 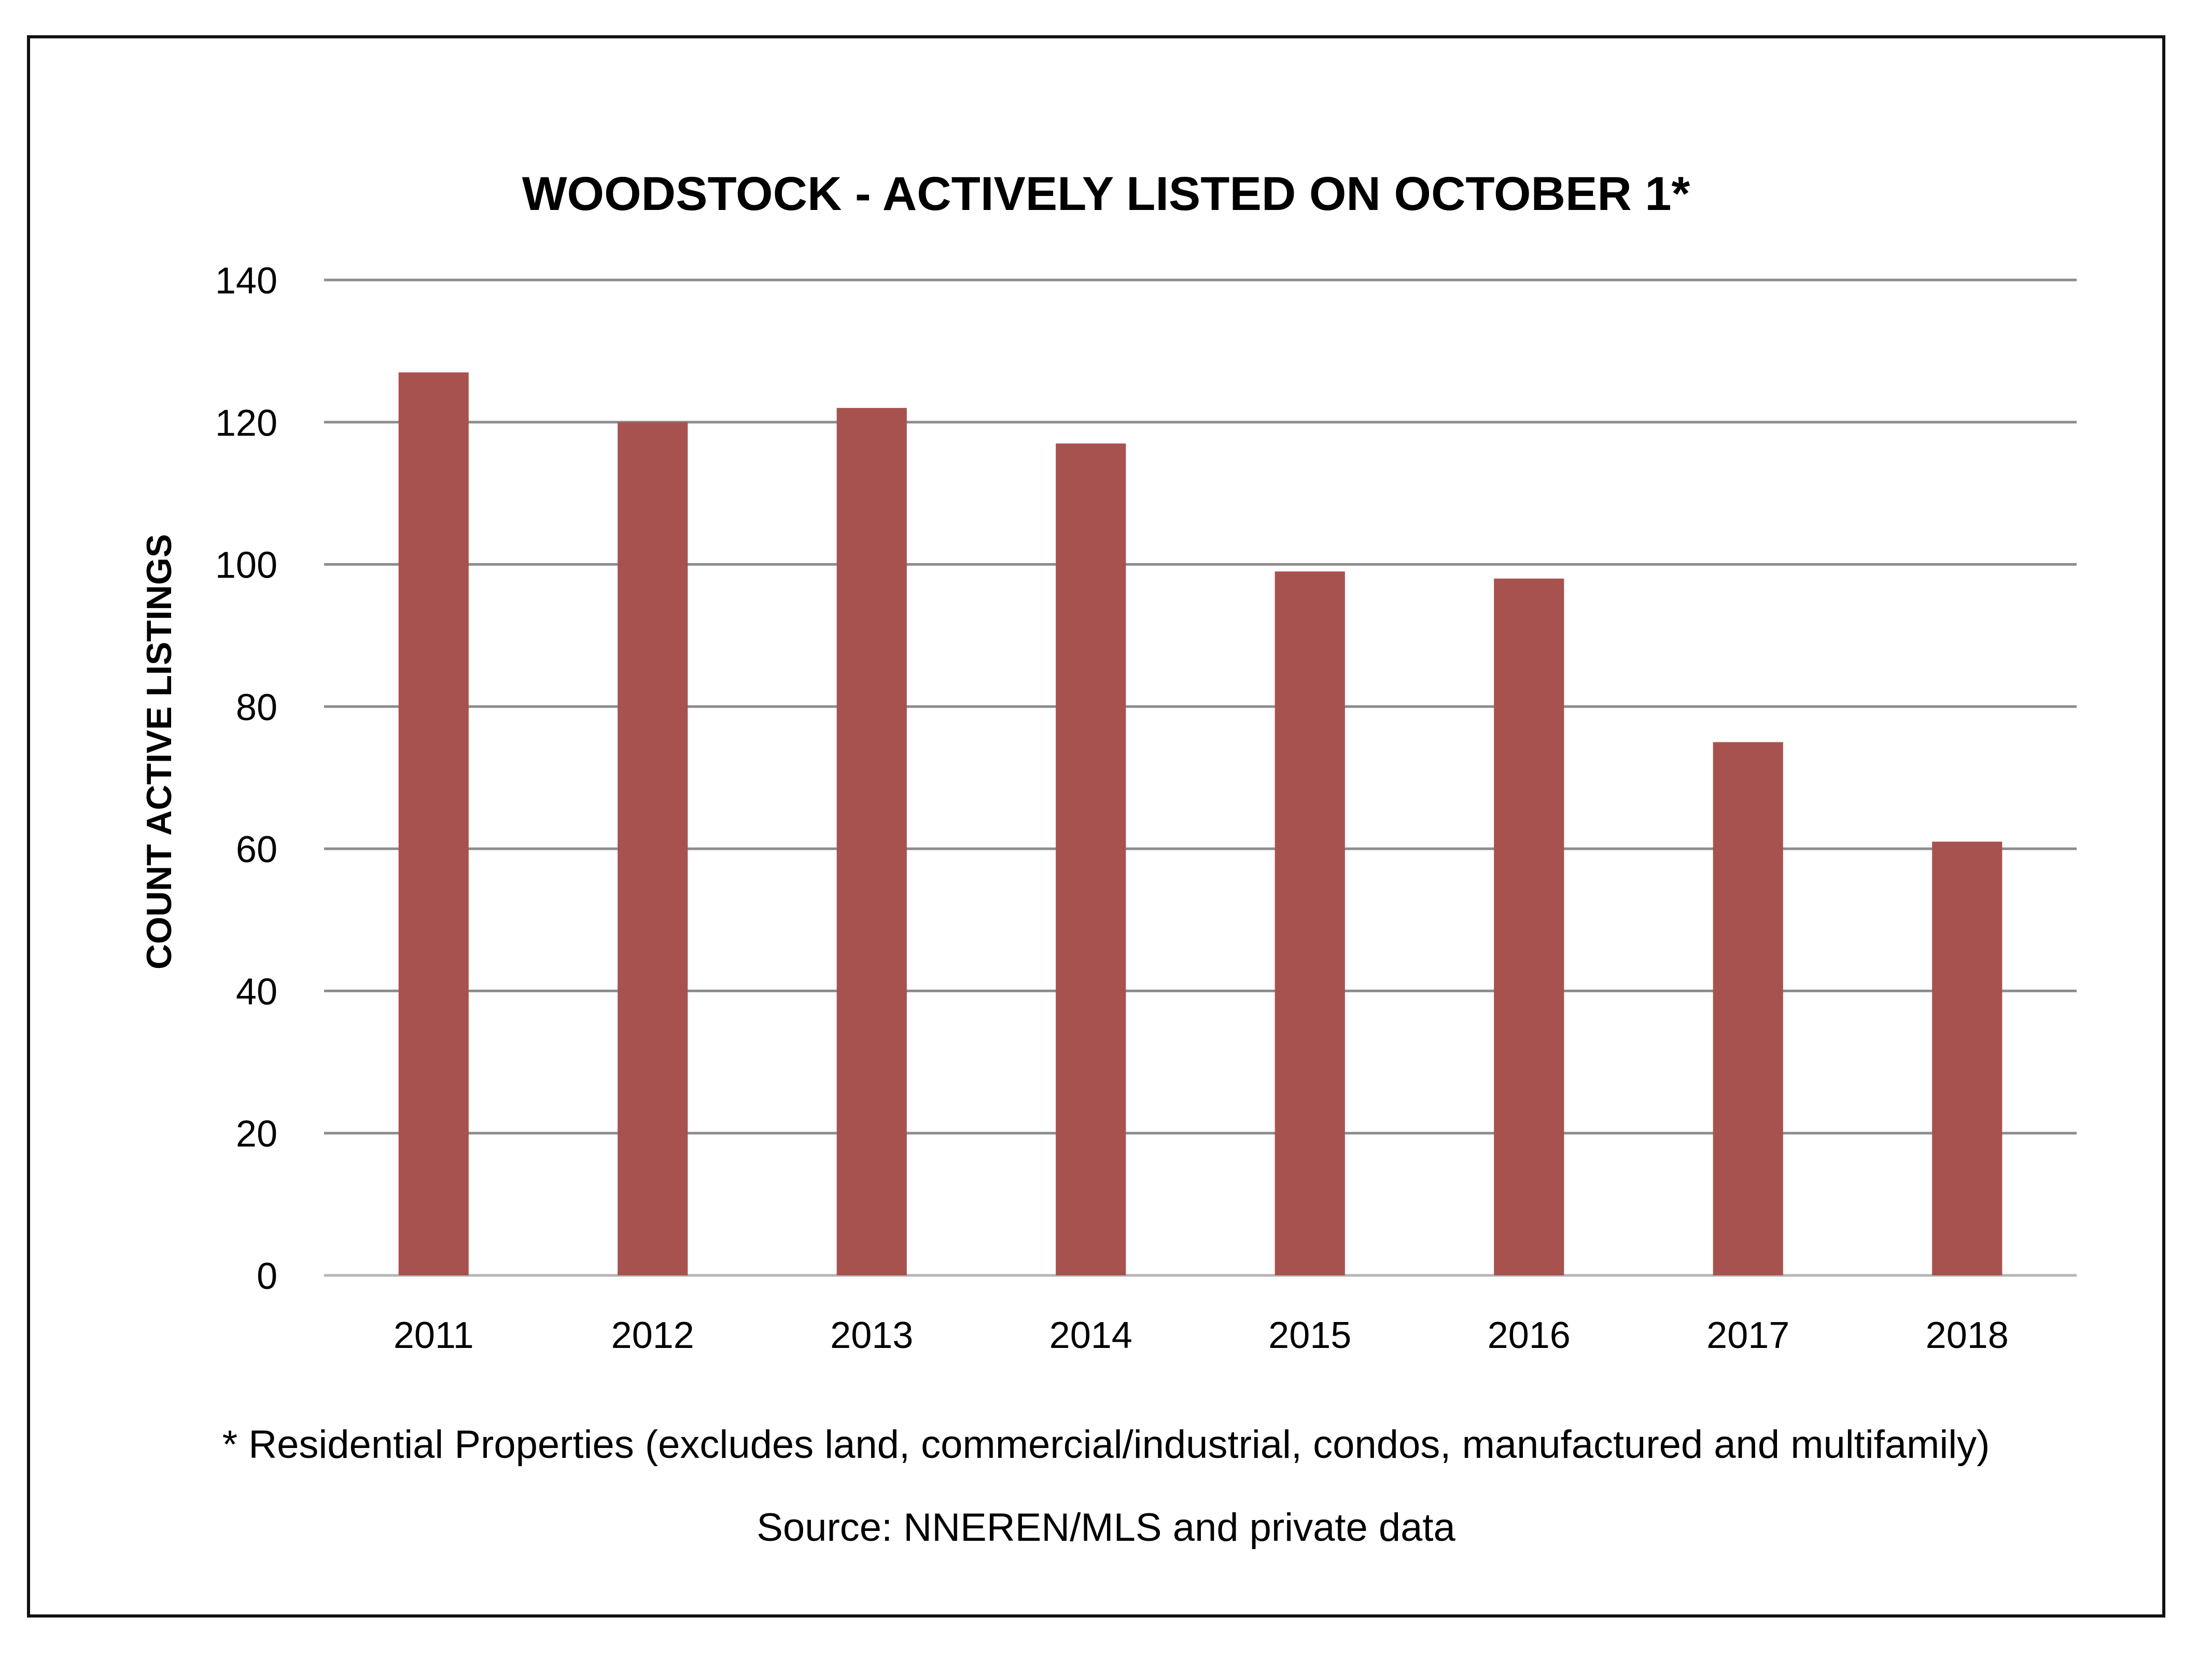 I want to click on bar-2012, so click(x=653, y=848).